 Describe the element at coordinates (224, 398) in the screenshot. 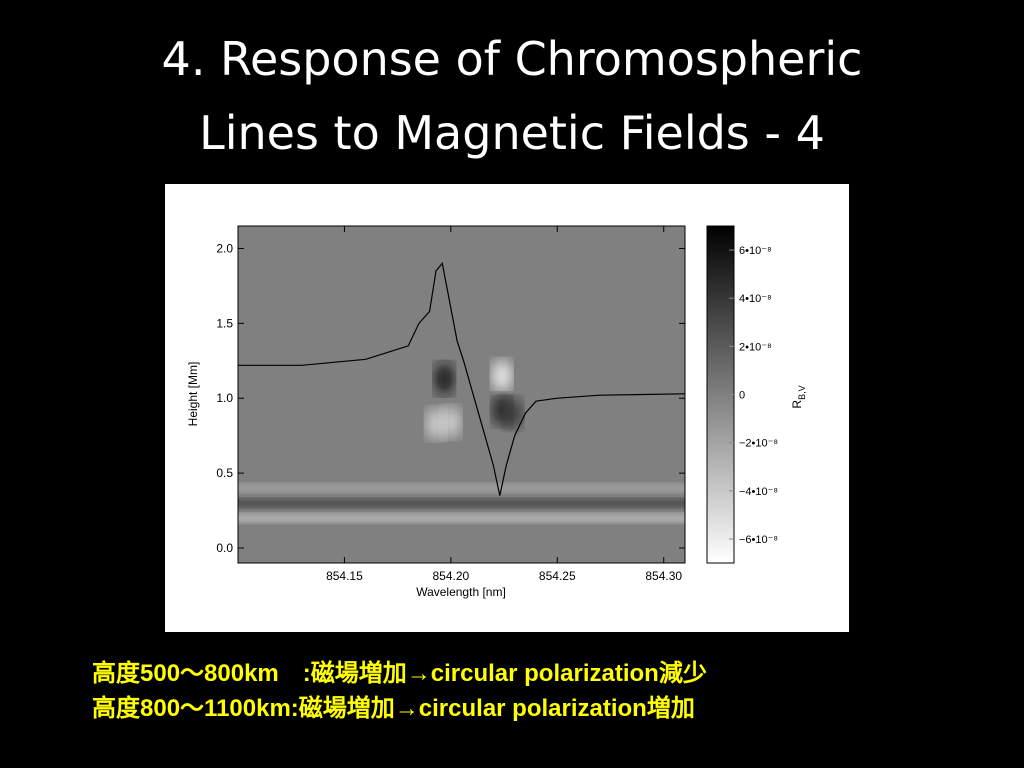

I see `y-tick-label: 1.0` at that location.